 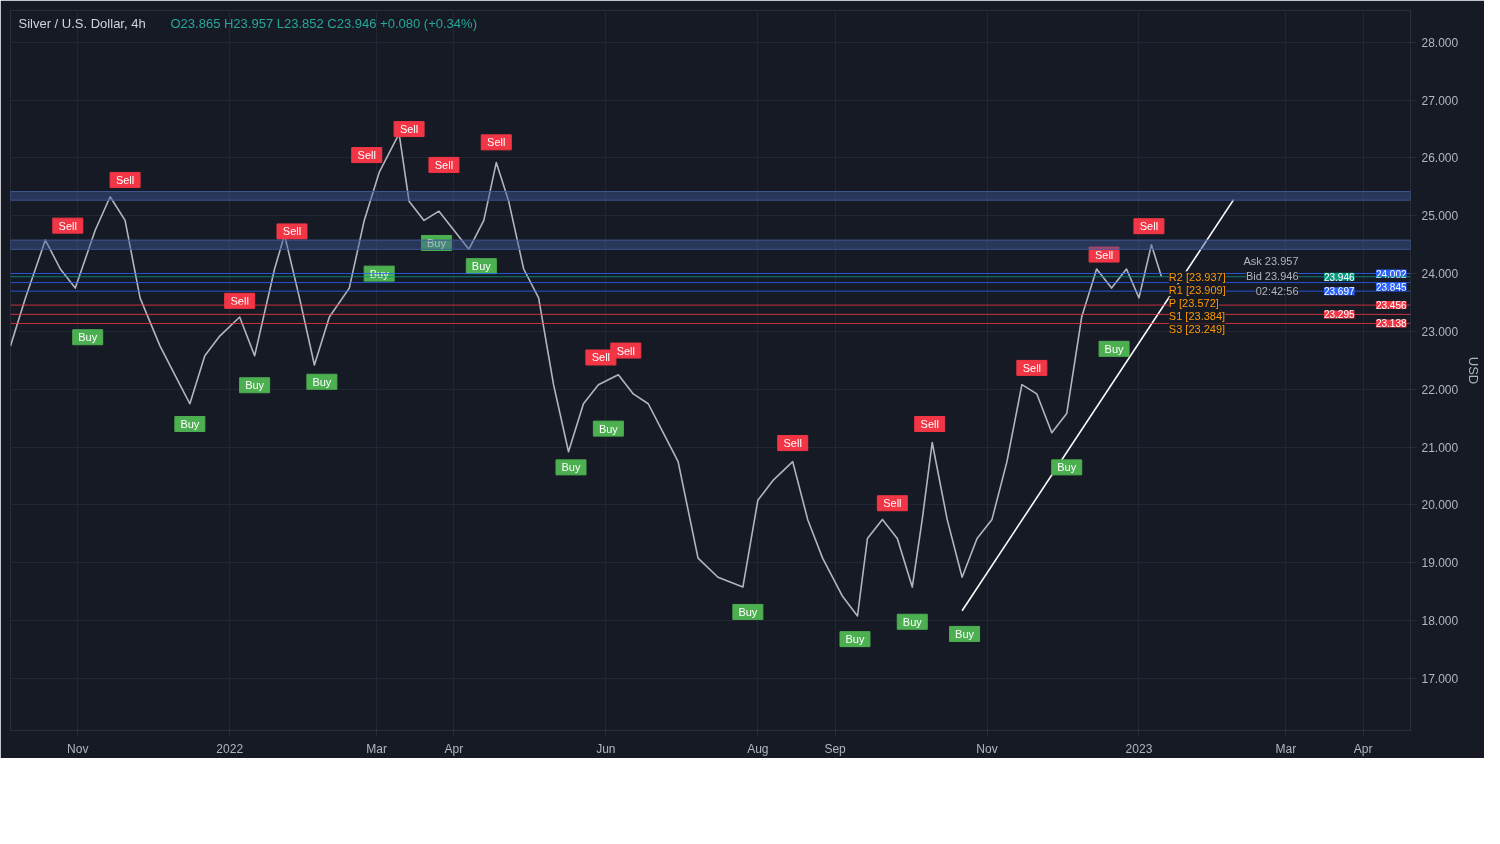 I want to click on x-tick-label: 2023, so click(x=1139, y=748).